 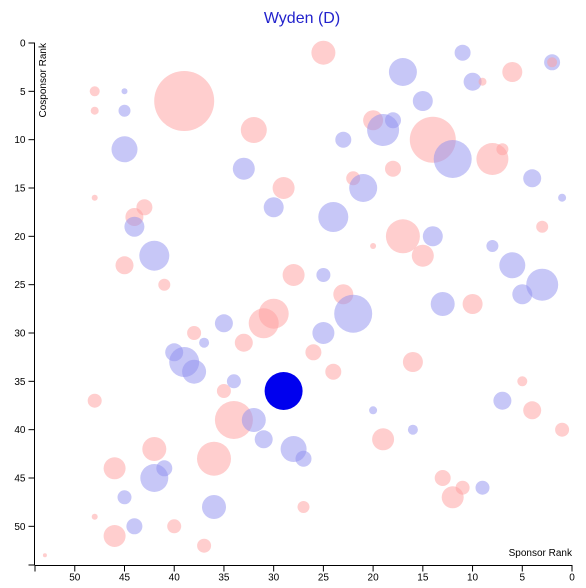 I want to click on x-axis: 50 45 40 35 30 25 20 15 10 5 0, so click(x=304, y=574).